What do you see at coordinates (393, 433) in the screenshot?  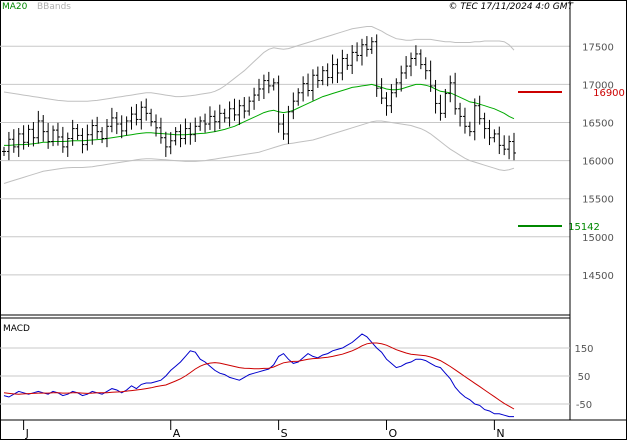 I see `x-tick-label: O` at bounding box center [393, 433].